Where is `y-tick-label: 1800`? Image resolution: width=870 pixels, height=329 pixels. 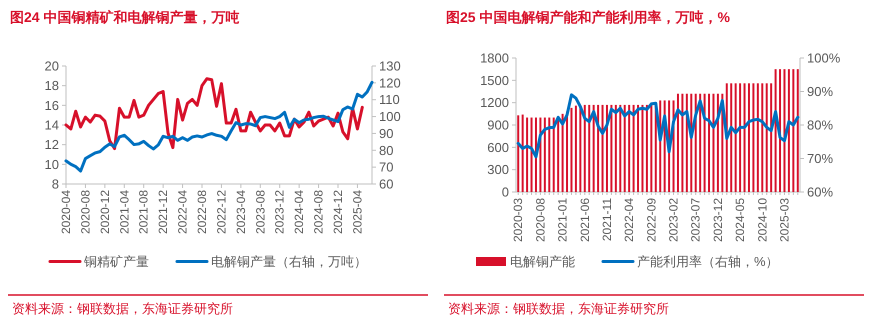
y-tick-label: 1800 is located at coordinates (494, 58).